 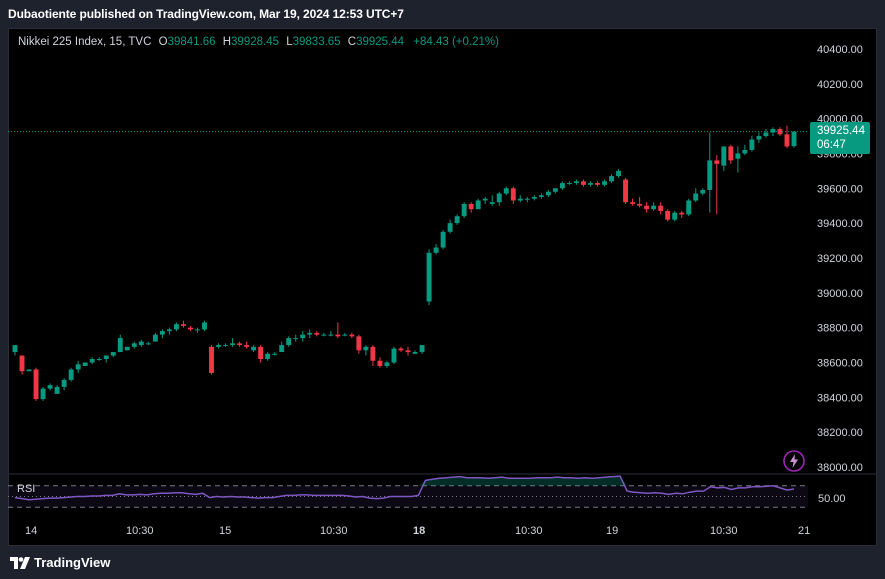 I want to click on time-tick-label: 19, so click(x=612, y=531).